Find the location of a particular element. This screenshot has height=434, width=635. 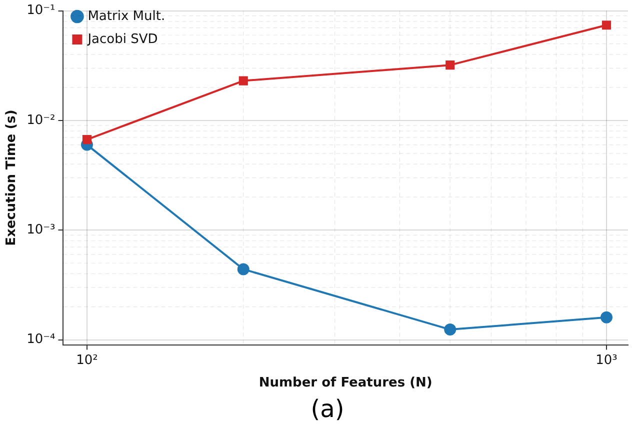

y-axis-title: Execution Time (s) is located at coordinates (12, 178).